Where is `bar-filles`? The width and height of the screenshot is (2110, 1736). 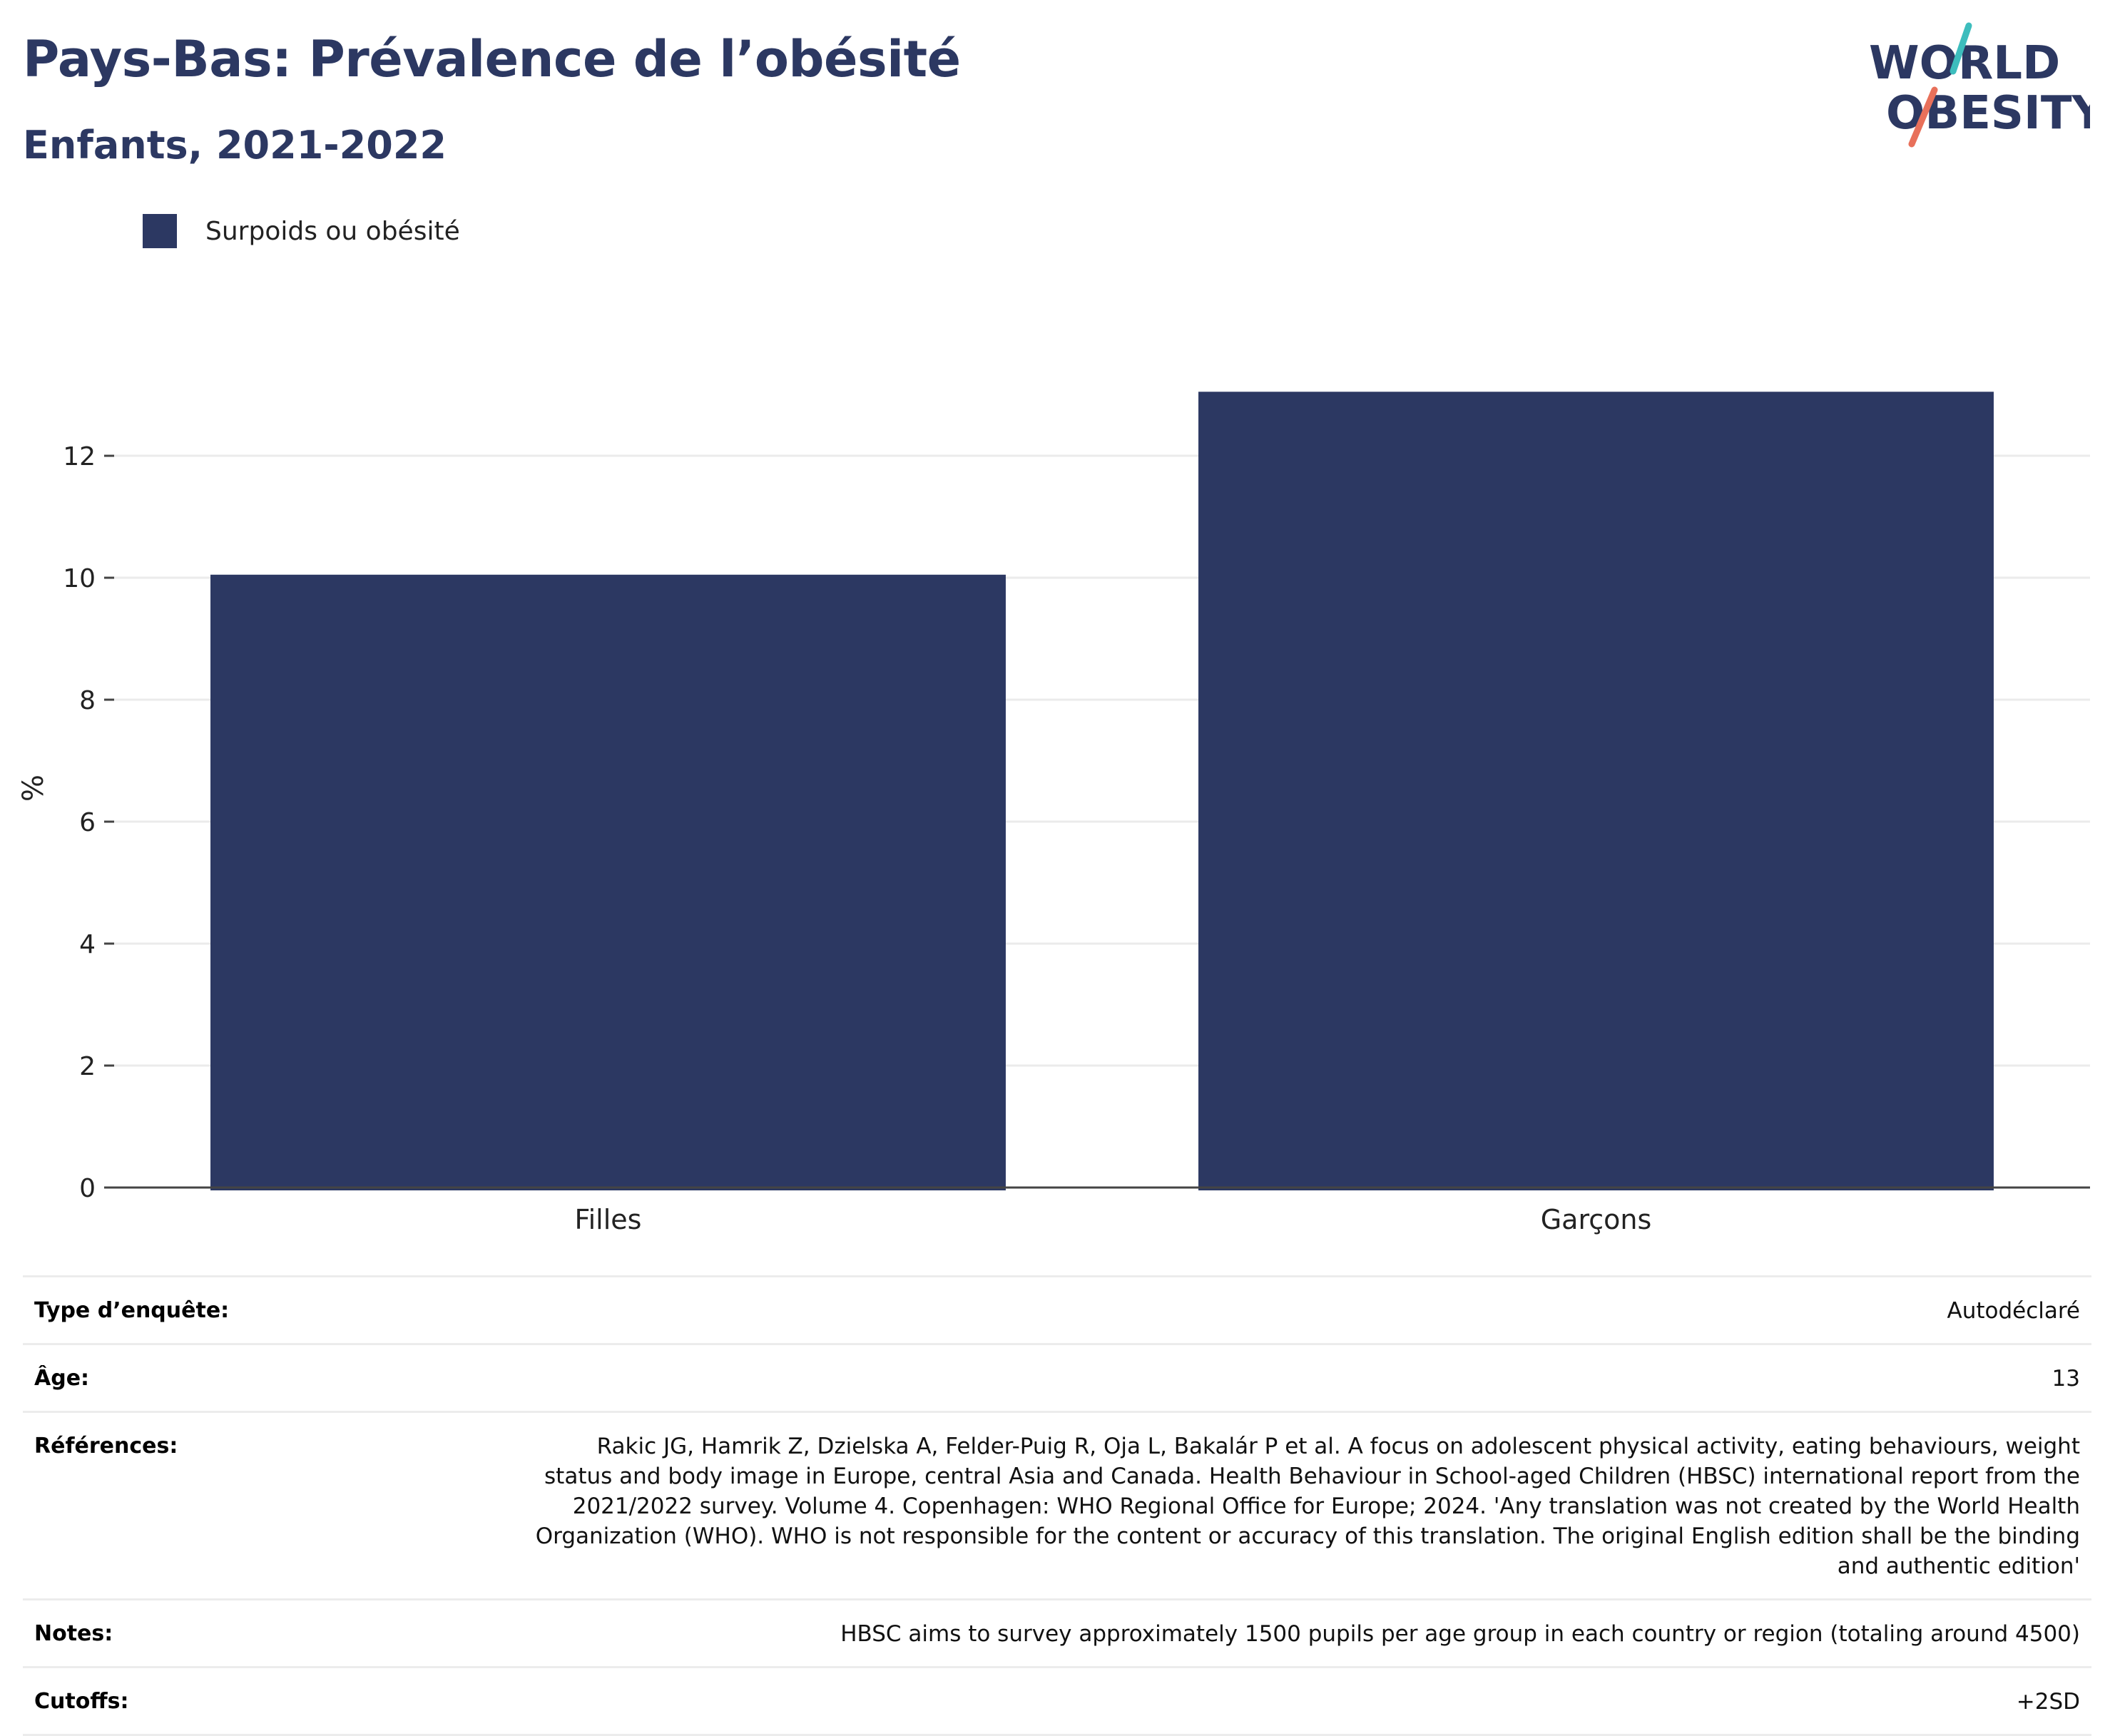
bar-filles is located at coordinates (608, 882).